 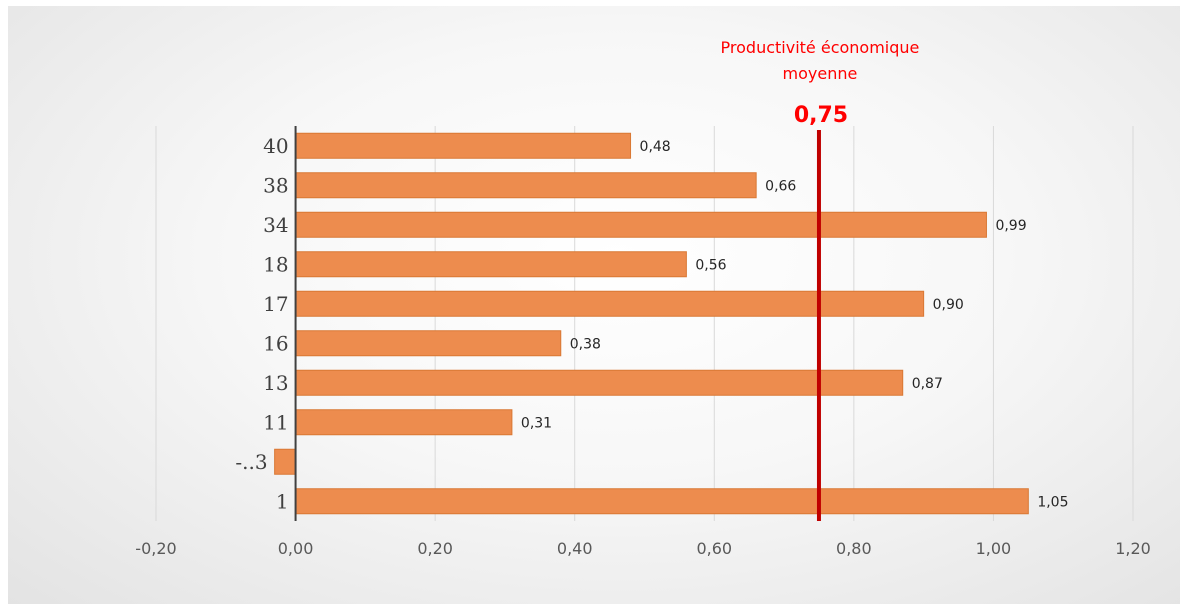 I want to click on reference-line-title: moyenne, so click(x=820, y=73).